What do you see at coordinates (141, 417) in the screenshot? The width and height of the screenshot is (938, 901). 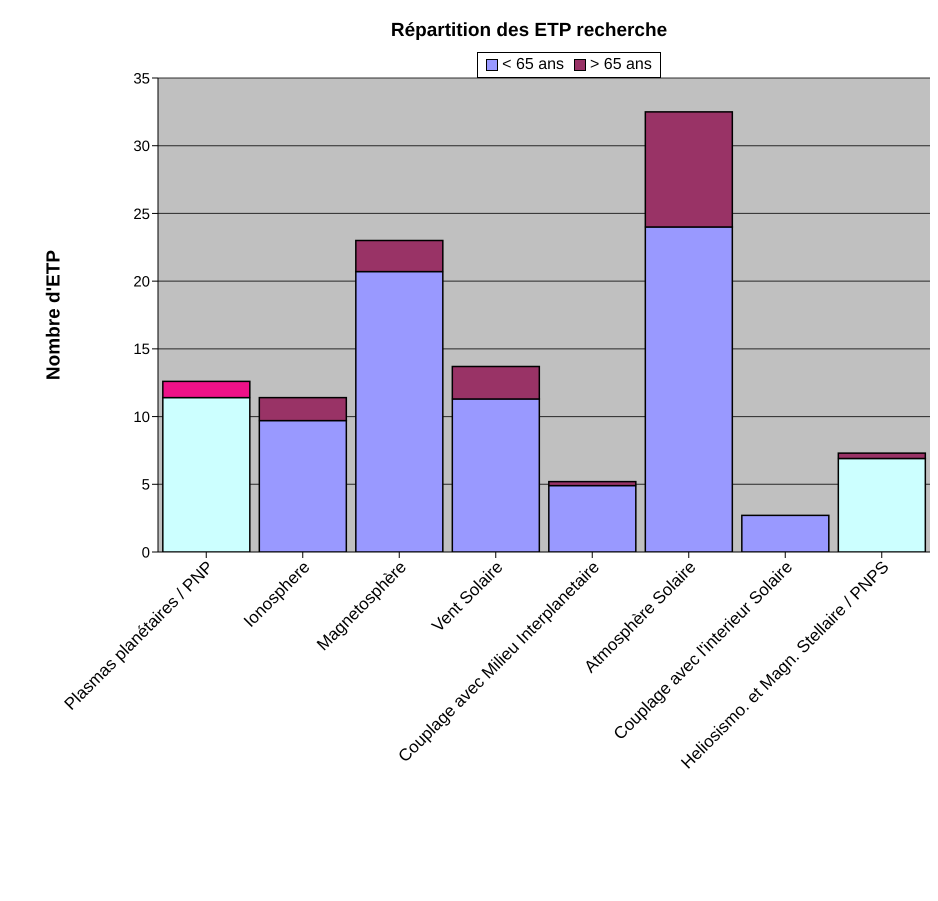 I see `y-tick-label: 10` at bounding box center [141, 417].